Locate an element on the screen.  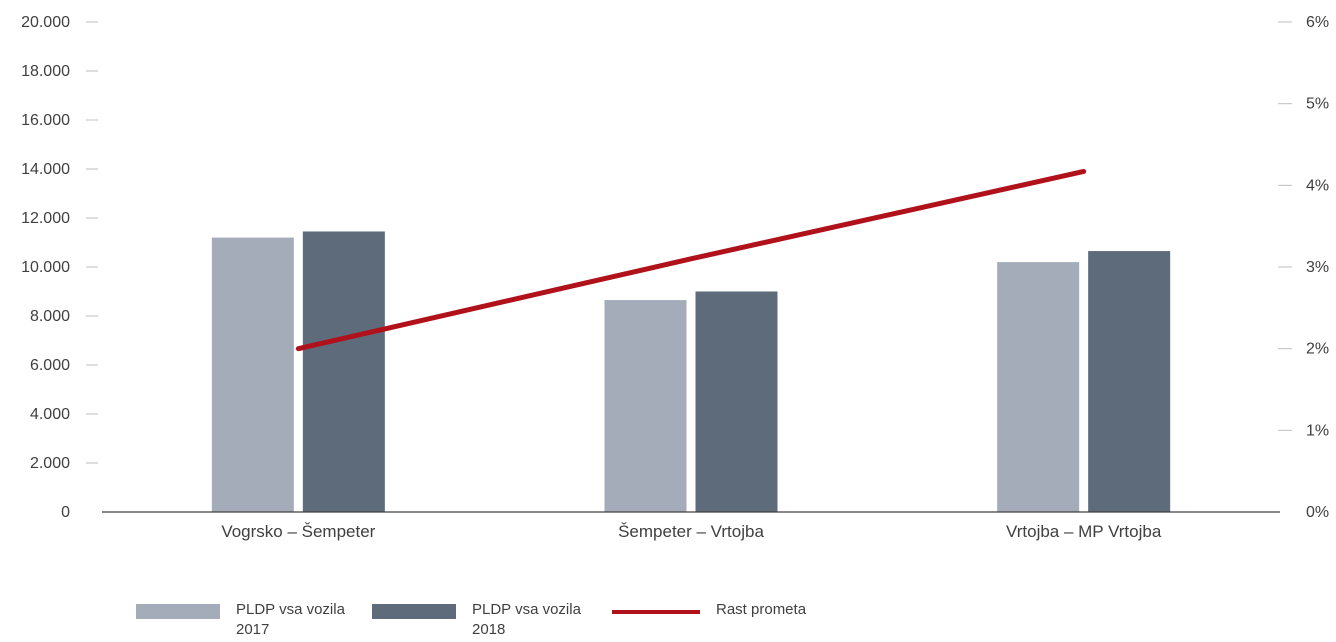
y-right-tick-label: 4% is located at coordinates (1317, 185).